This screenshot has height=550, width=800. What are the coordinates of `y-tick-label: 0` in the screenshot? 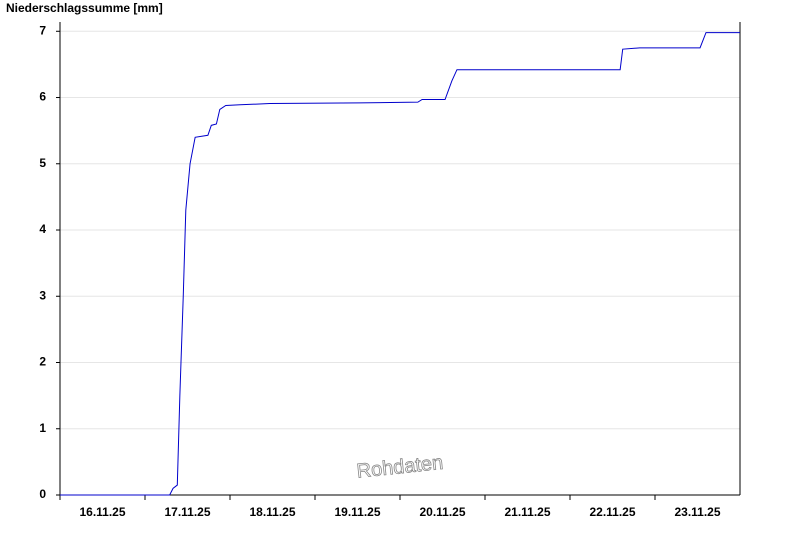 It's located at (42, 494).